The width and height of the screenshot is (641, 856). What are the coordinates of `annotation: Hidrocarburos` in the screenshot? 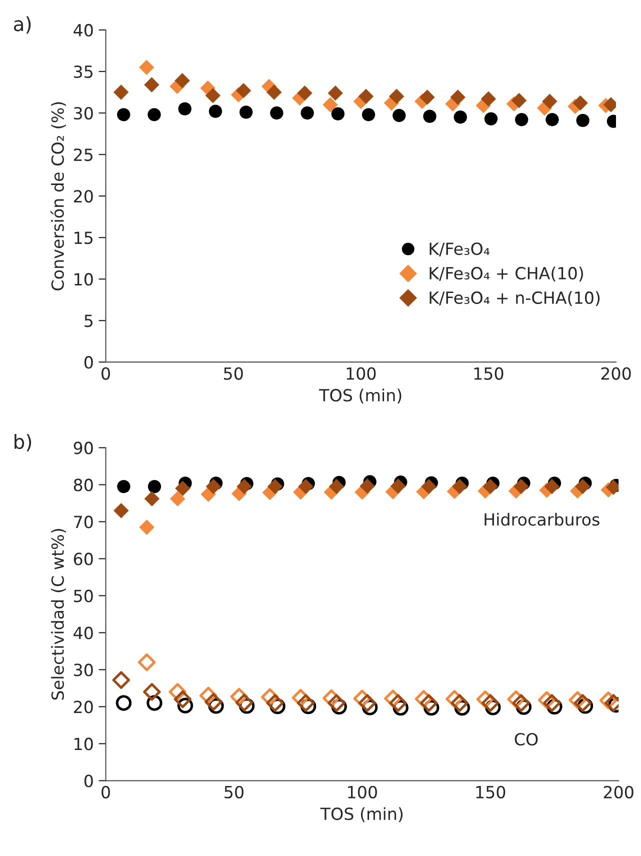 It's located at (542, 519).